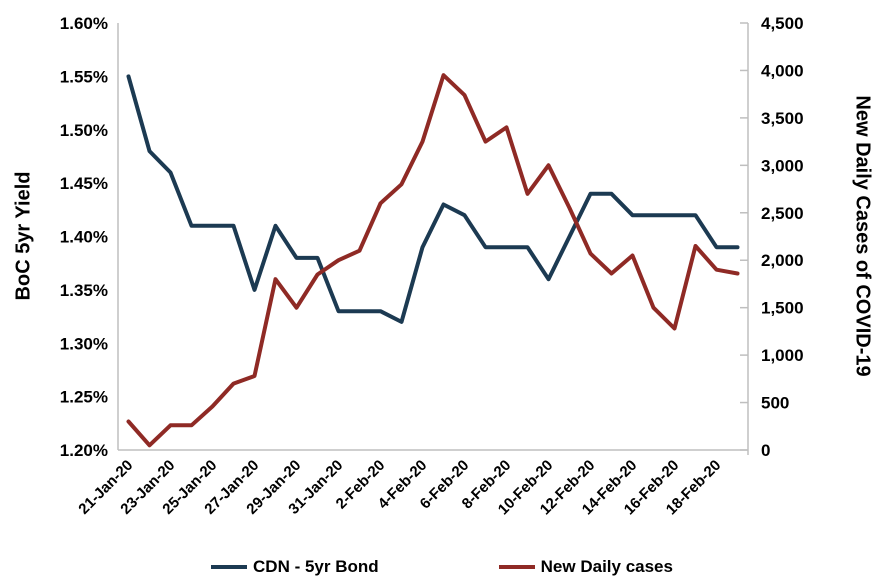  Describe the element at coordinates (229, 567) in the screenshot. I see `bond-line-swatch-icon` at that location.